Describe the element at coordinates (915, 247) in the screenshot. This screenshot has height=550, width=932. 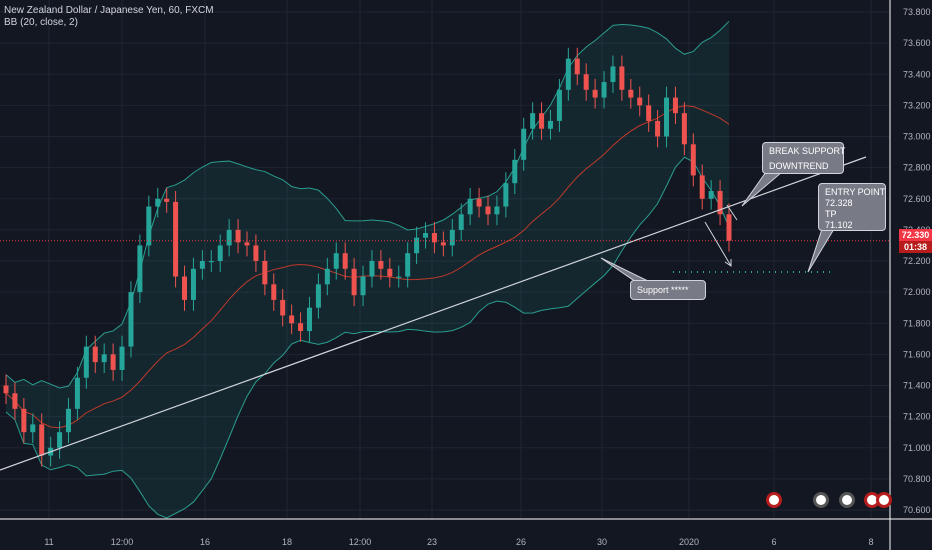
I see `countdown-tag: 01:38` at that location.